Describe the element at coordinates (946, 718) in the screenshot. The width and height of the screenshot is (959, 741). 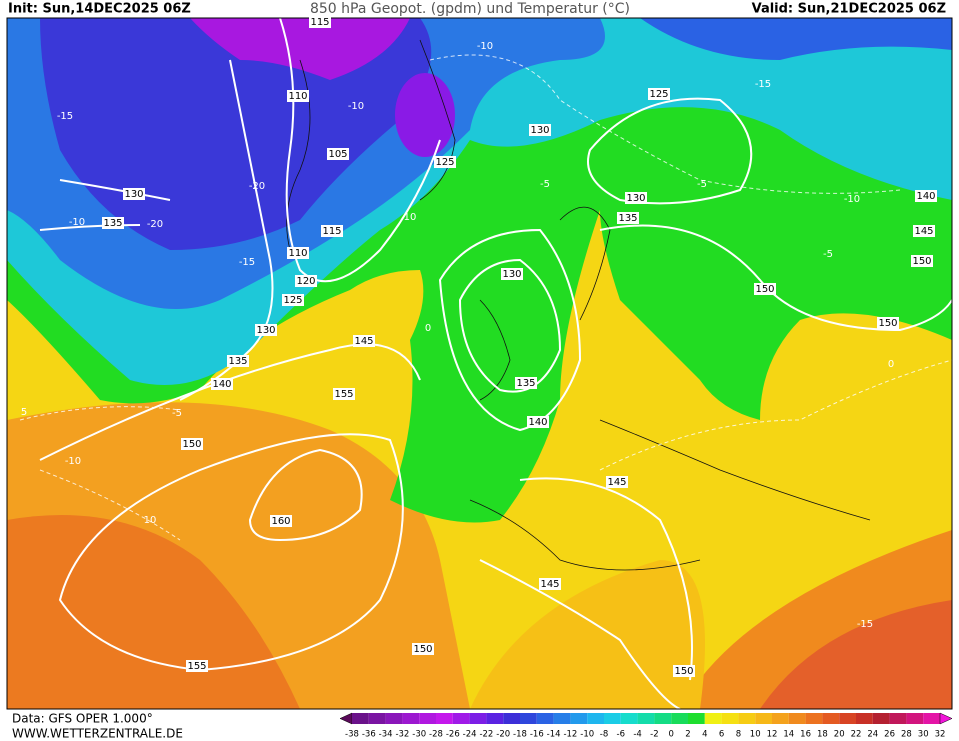
I see `colorbar-end` at that location.